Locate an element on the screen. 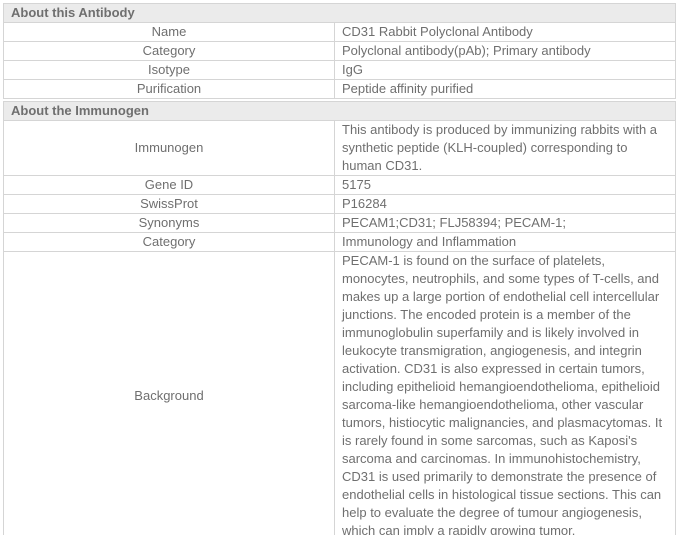  row-label: Purification is located at coordinates (169, 89).